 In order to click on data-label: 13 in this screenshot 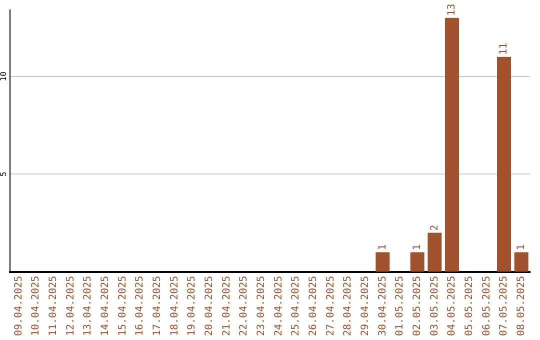, I will do `click(452, 10)`.